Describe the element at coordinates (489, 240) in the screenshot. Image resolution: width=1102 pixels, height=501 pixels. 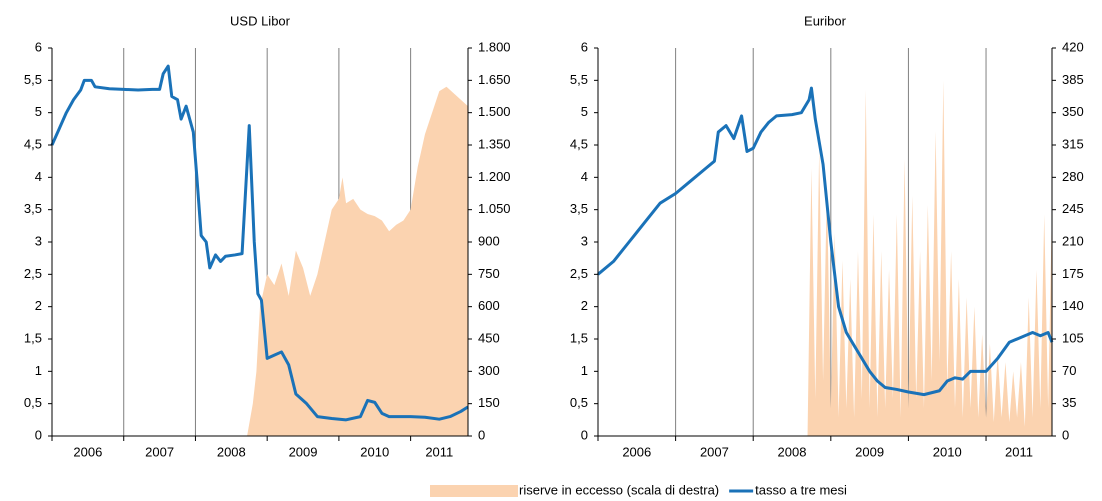
I see `y2-tick-label: 900` at that location.